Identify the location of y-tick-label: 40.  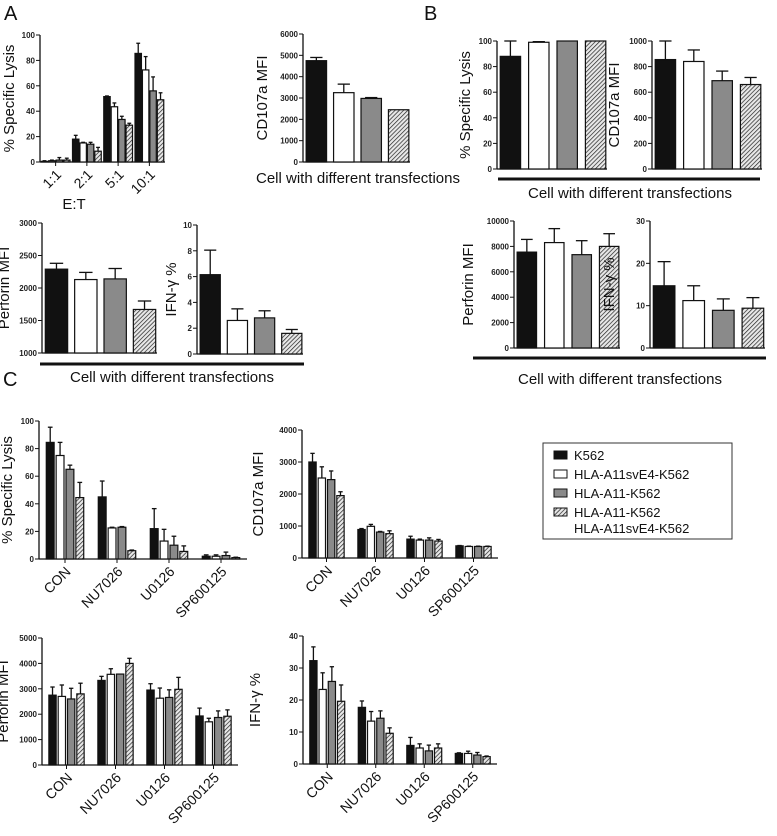
(30, 111).